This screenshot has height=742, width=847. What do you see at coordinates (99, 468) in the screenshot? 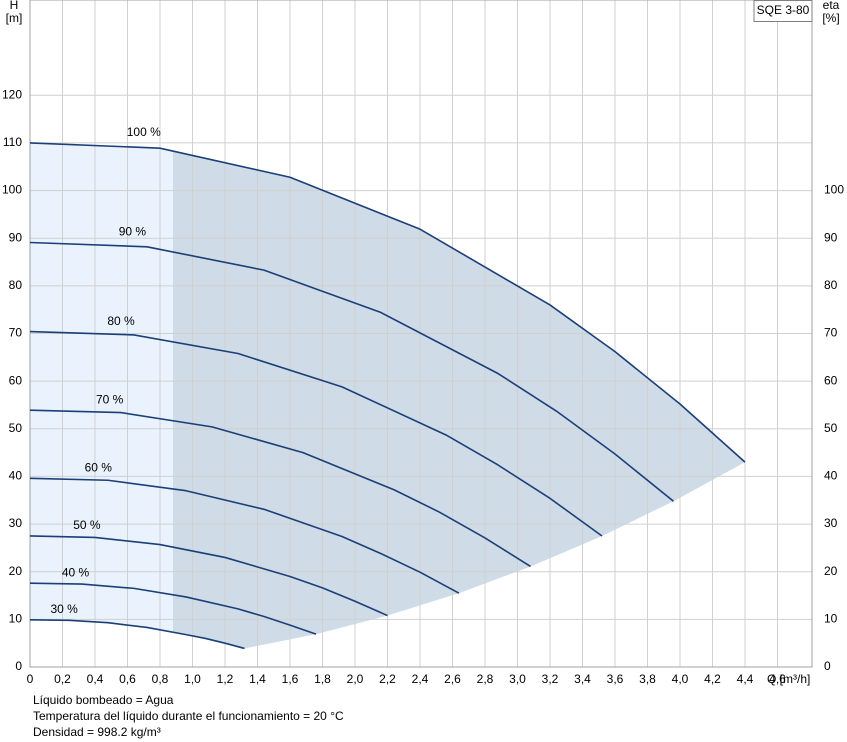
I see `curve-label: 60 %` at bounding box center [99, 468].